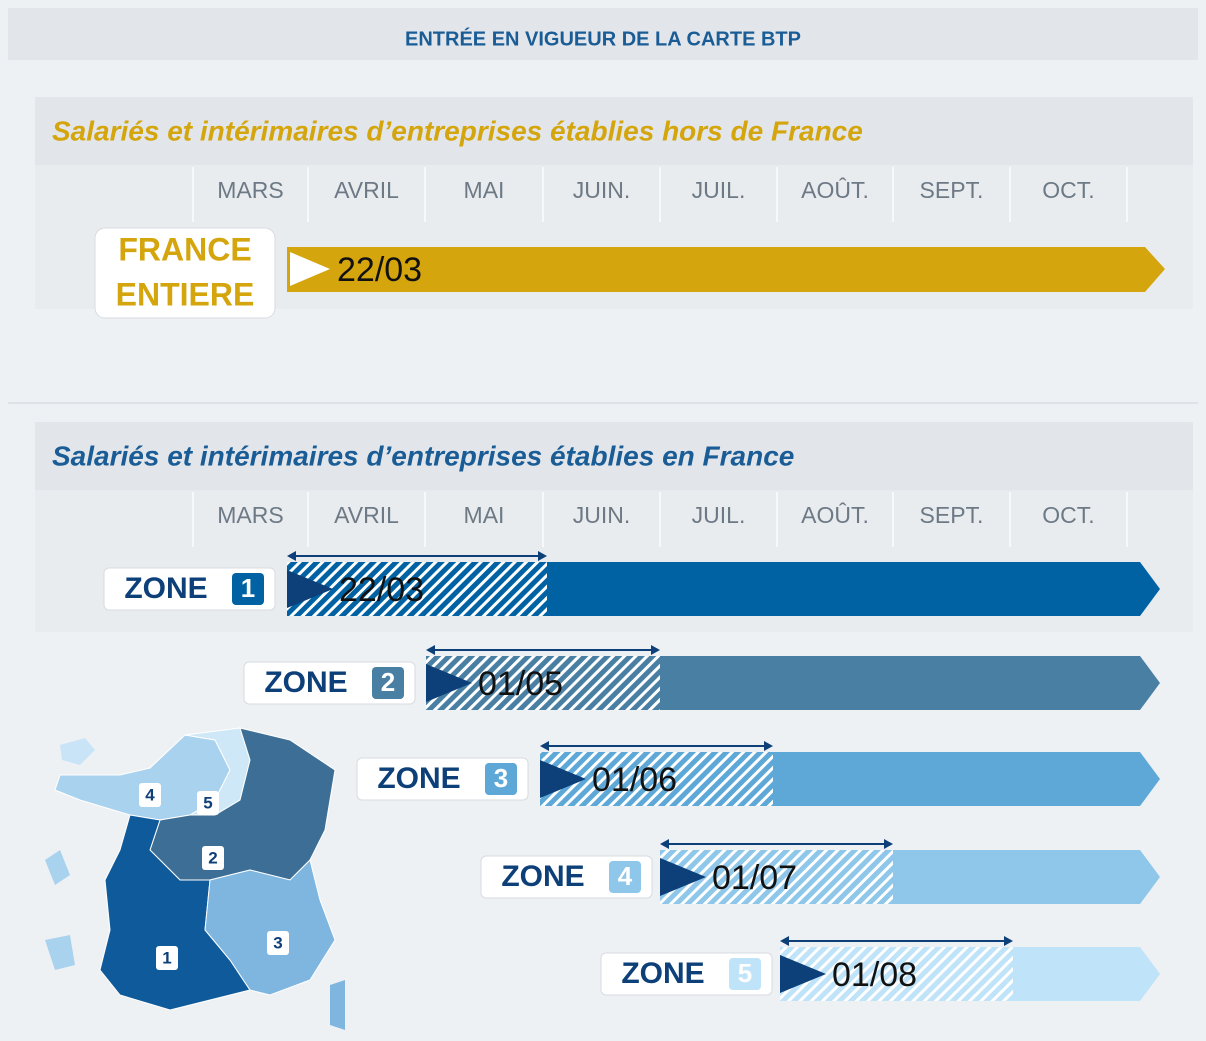  I want to click on label-box, so click(185, 273).